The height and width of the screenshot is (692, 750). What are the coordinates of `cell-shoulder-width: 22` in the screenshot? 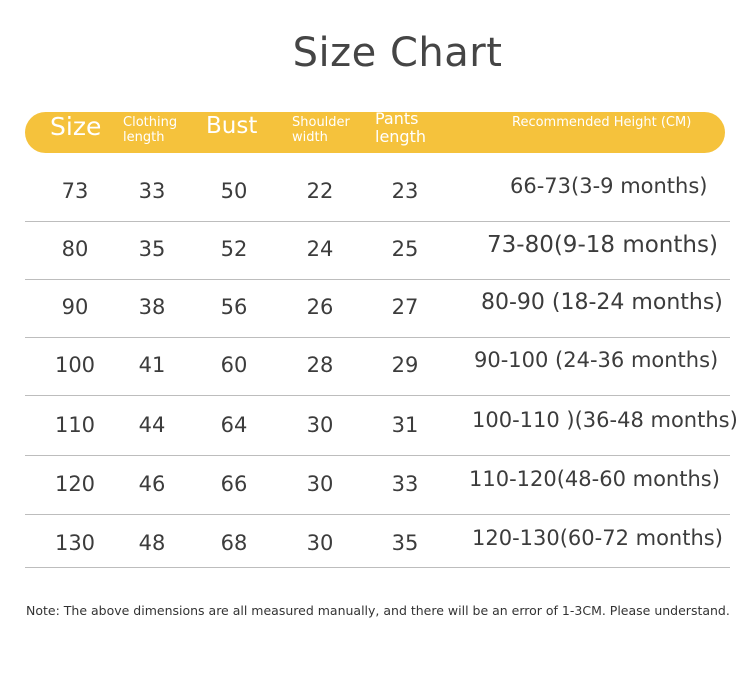 It's located at (320, 191).